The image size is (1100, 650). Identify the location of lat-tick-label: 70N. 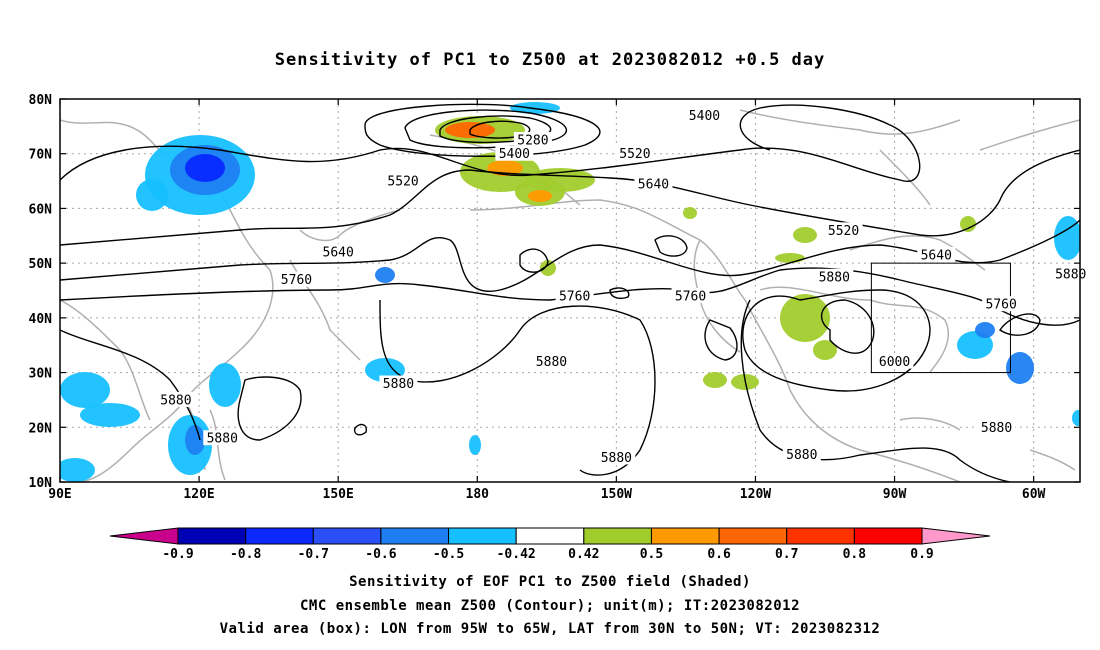
(41, 155).